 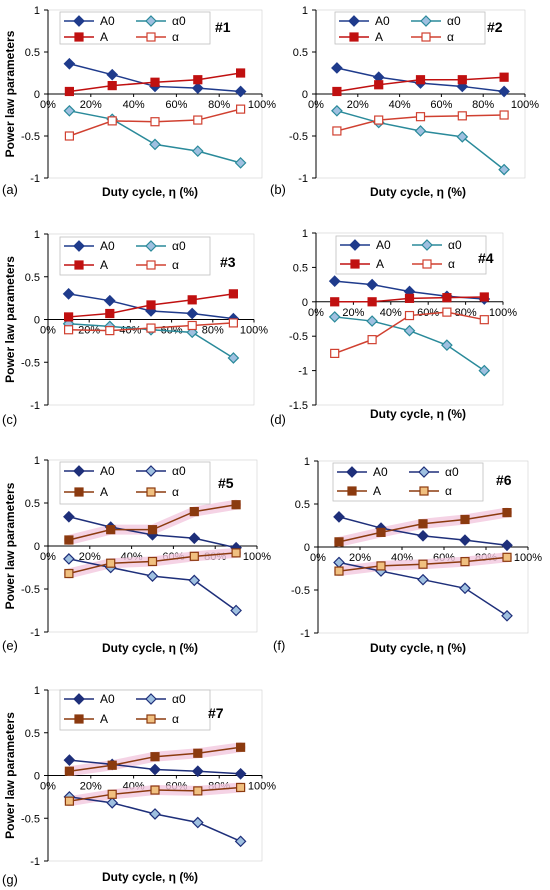 I want to click on x-tick-label: 20%, so click(x=90, y=557).